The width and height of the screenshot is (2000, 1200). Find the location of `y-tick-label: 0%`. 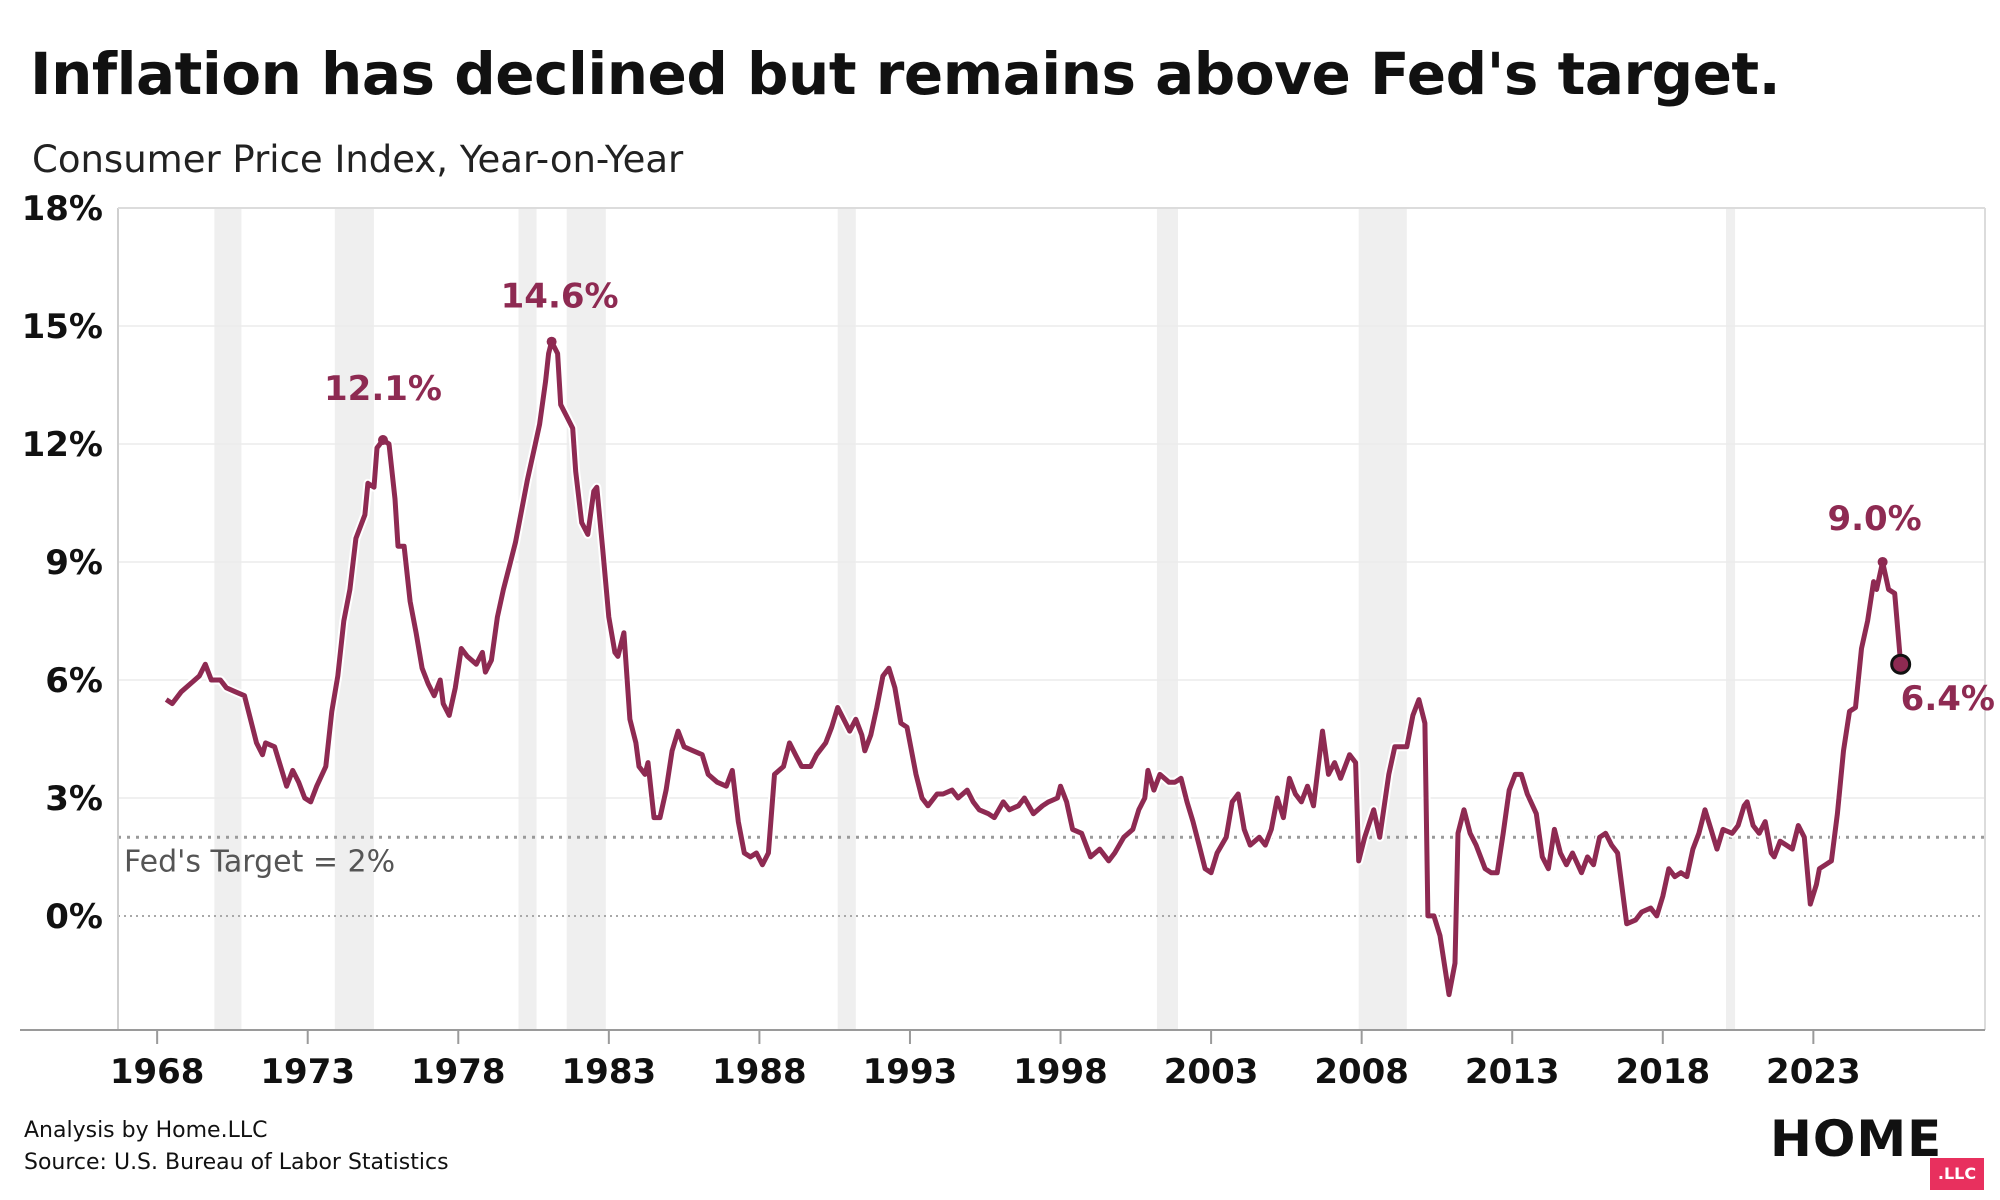

y-tick-label: 0% is located at coordinates (74, 917).